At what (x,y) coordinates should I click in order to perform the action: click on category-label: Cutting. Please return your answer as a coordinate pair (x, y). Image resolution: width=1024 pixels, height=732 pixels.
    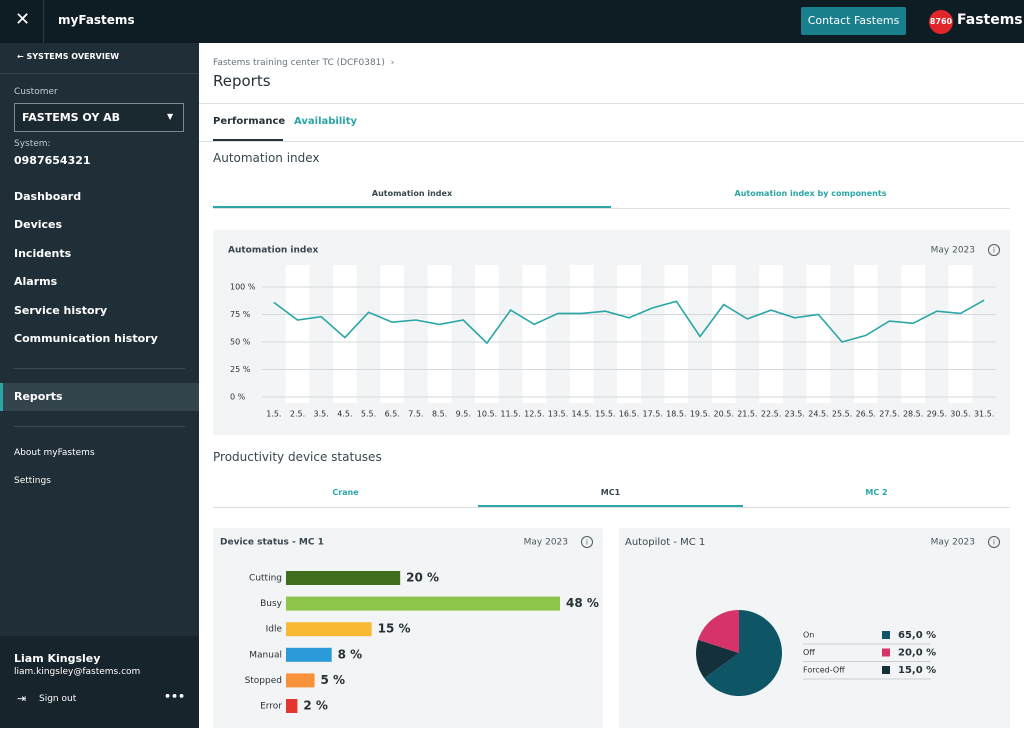
    Looking at the image, I should click on (265, 579).